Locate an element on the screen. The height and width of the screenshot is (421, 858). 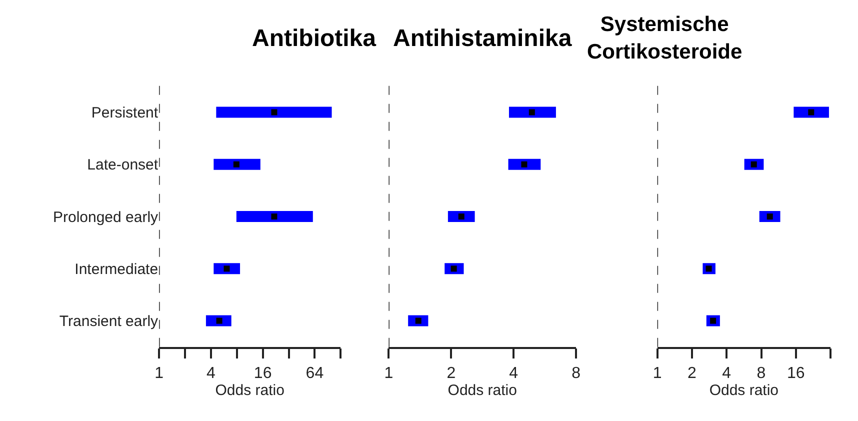
chart-title: Antibiotika is located at coordinates (314, 38).